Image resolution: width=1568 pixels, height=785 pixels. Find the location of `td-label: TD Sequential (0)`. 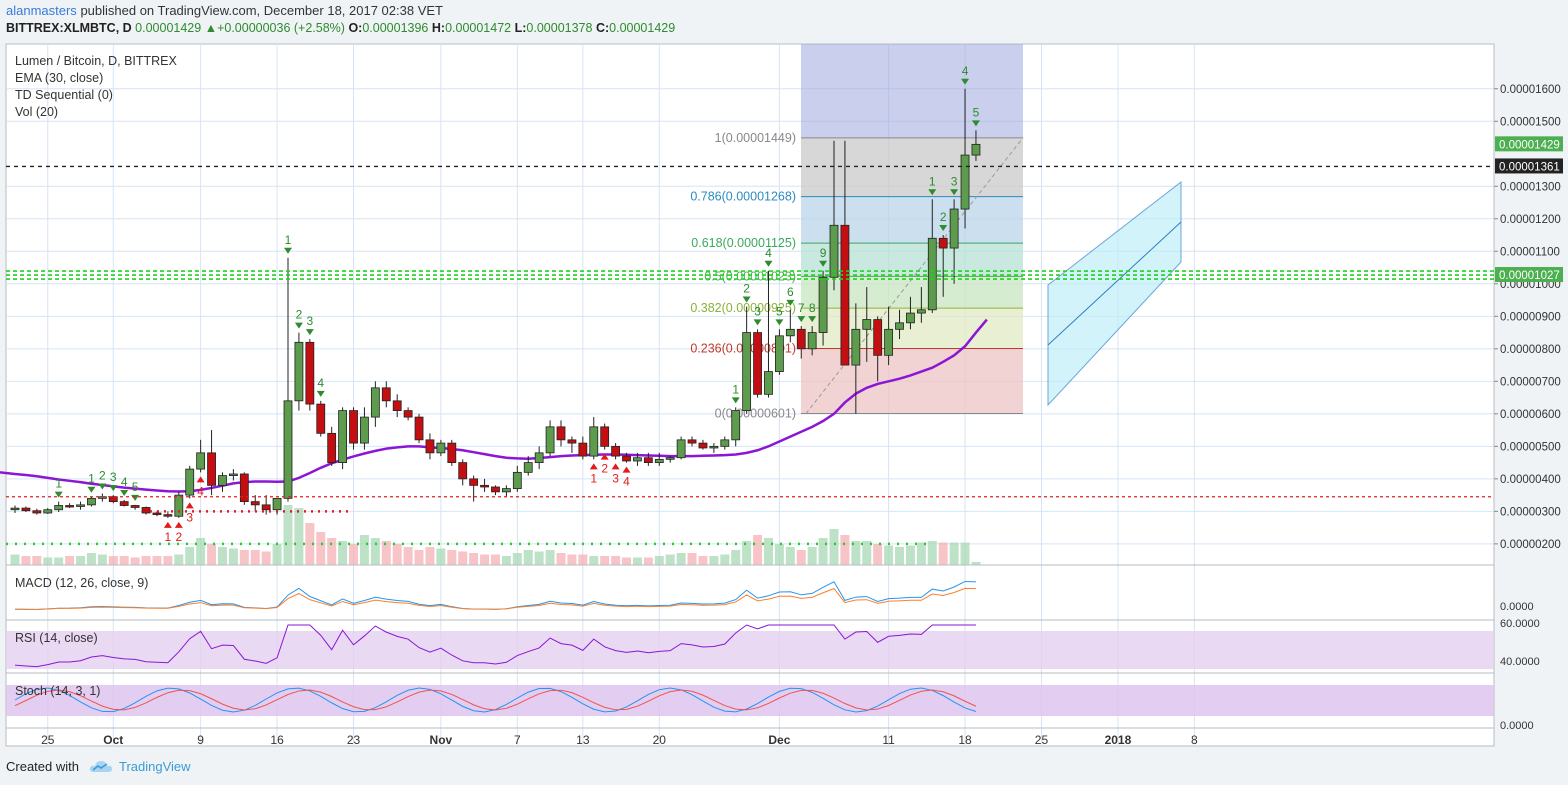

td-label: TD Sequential (0) is located at coordinates (64, 95).